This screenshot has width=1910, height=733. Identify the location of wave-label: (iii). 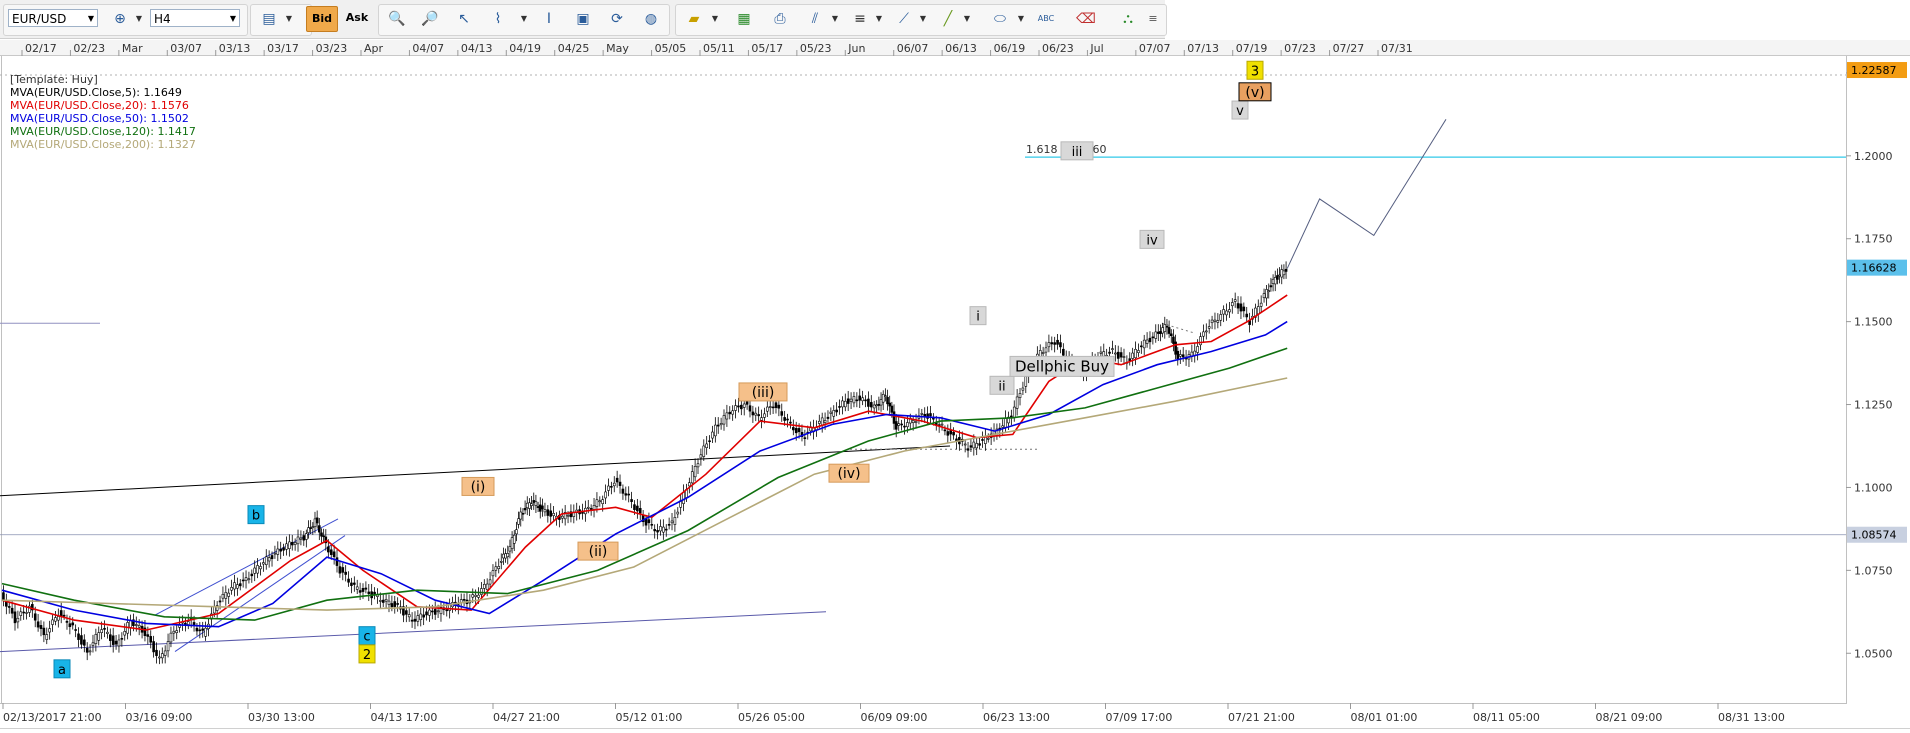
(763, 393).